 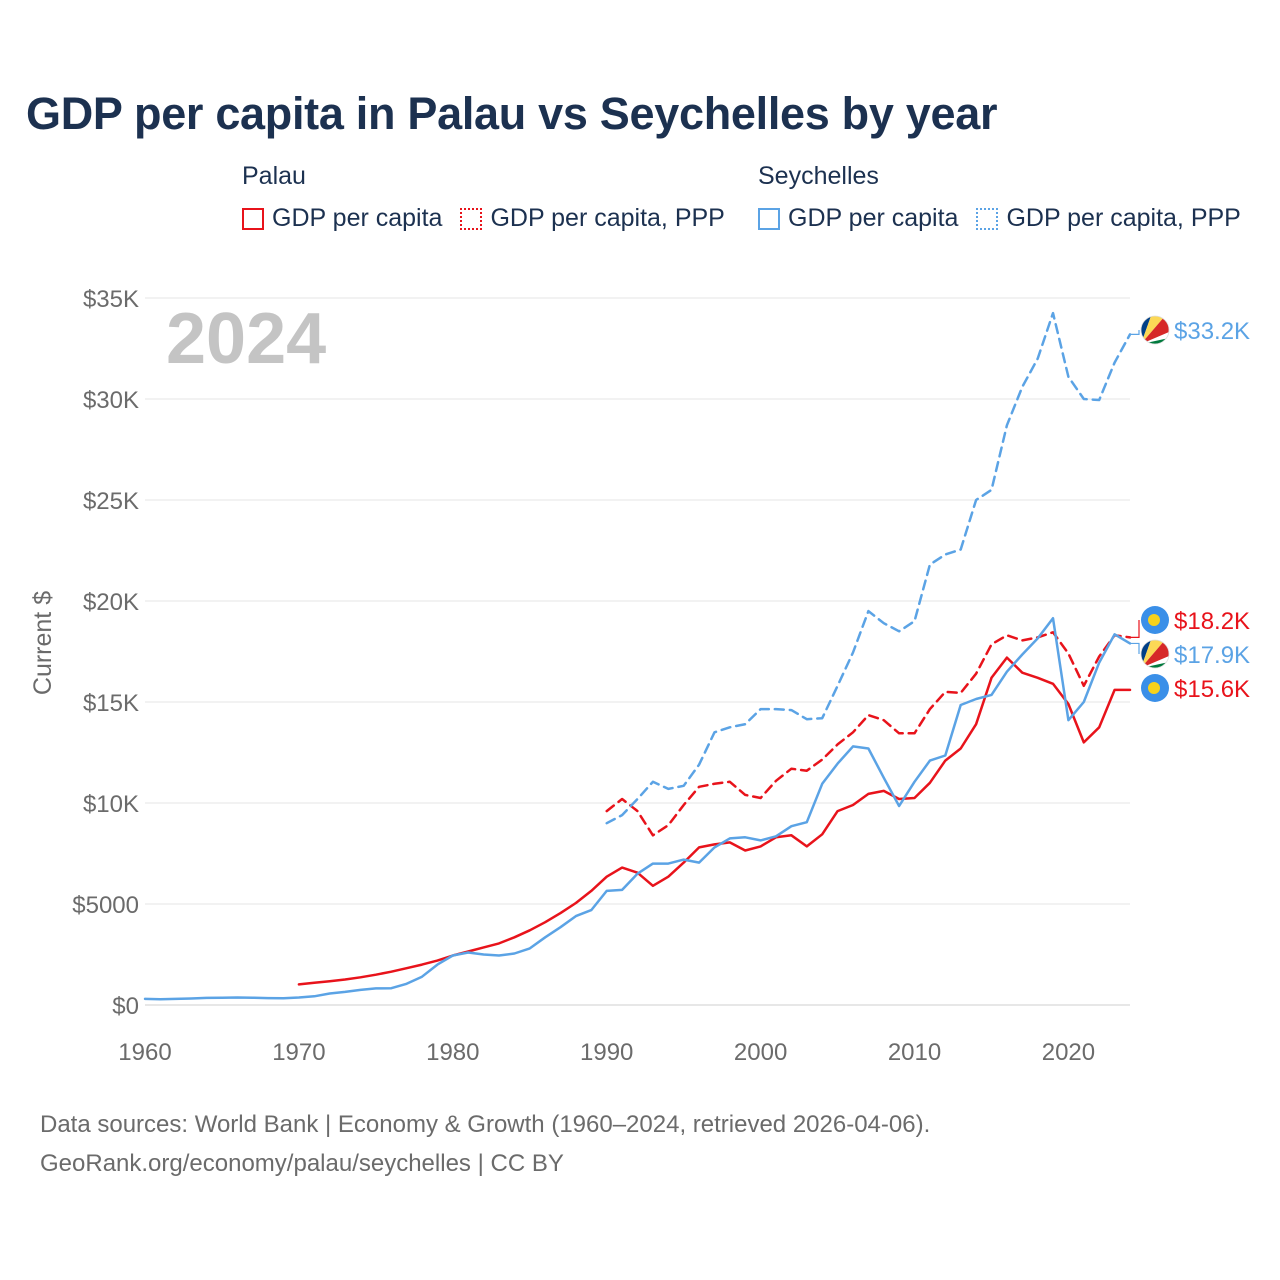 I want to click on end-value-label: $17.9K, so click(x=1212, y=655).